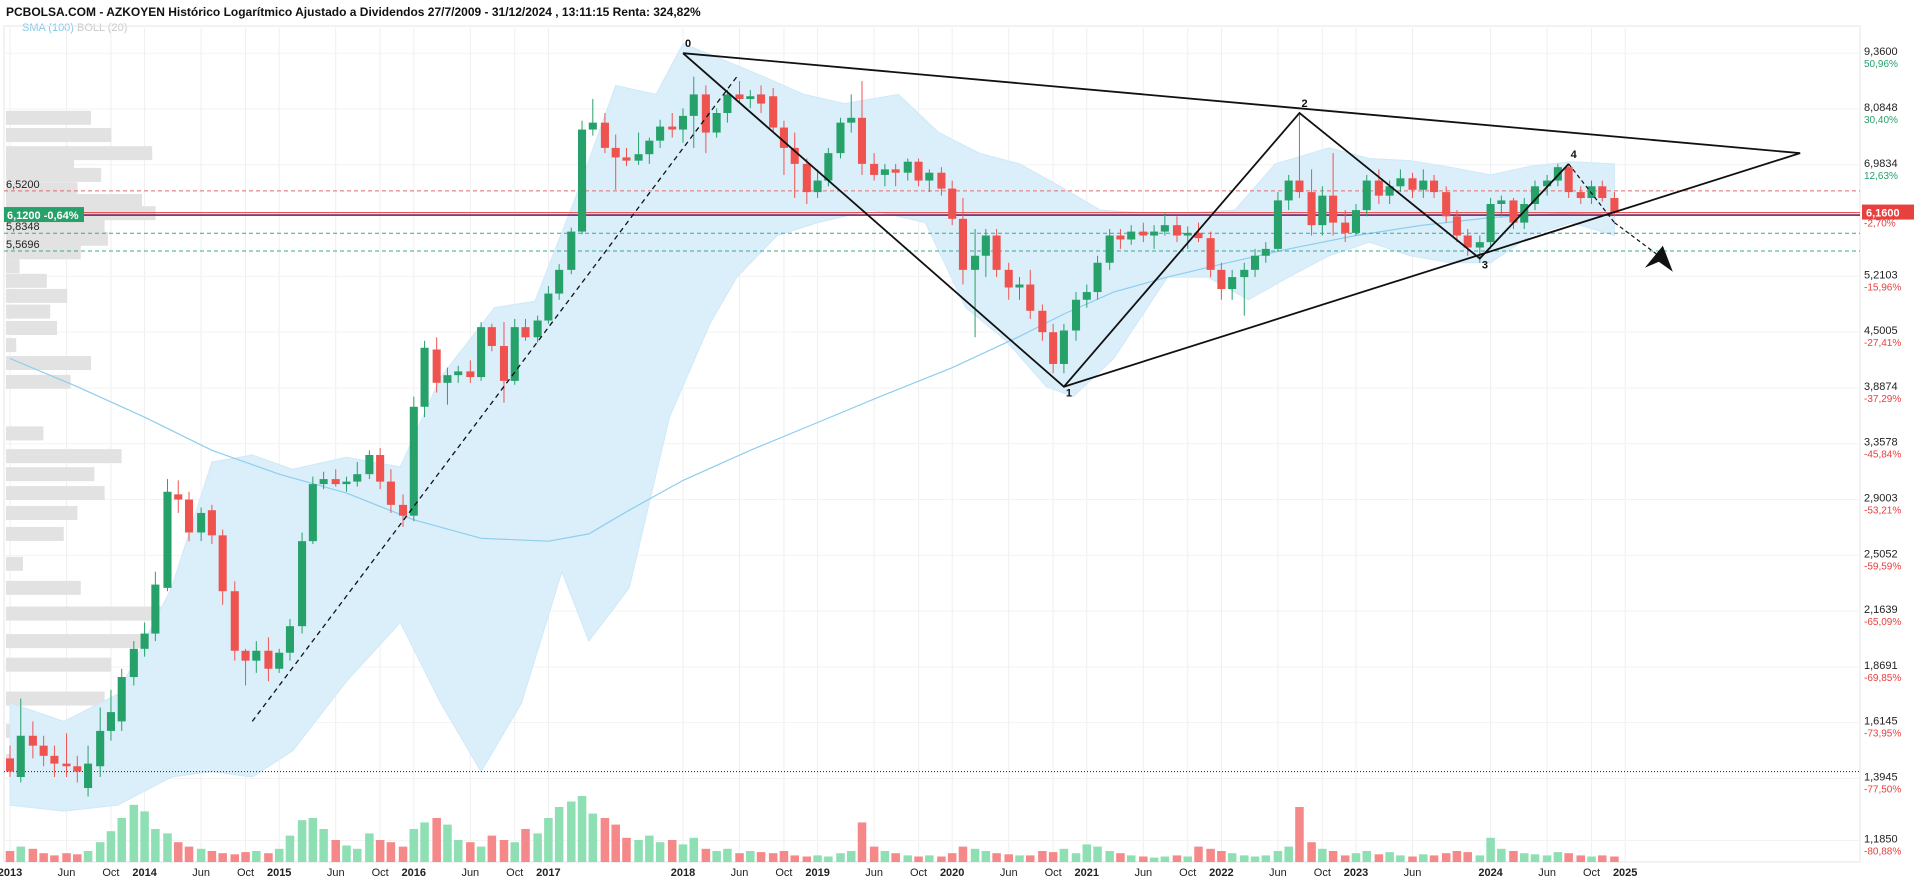  Describe the element at coordinates (1882, 455) in the screenshot. I see `y-tick-pct: -45,84%` at that location.